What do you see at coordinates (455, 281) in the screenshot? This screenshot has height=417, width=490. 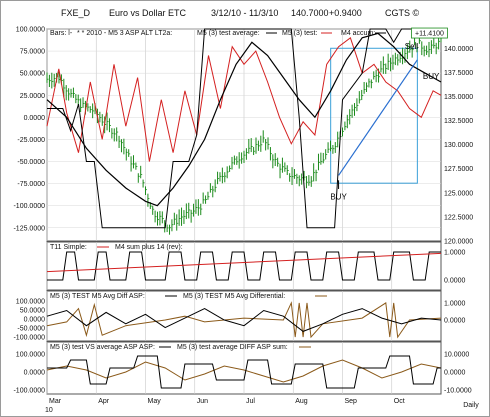 I see `t11-right-tick: 0.0000` at bounding box center [455, 281].